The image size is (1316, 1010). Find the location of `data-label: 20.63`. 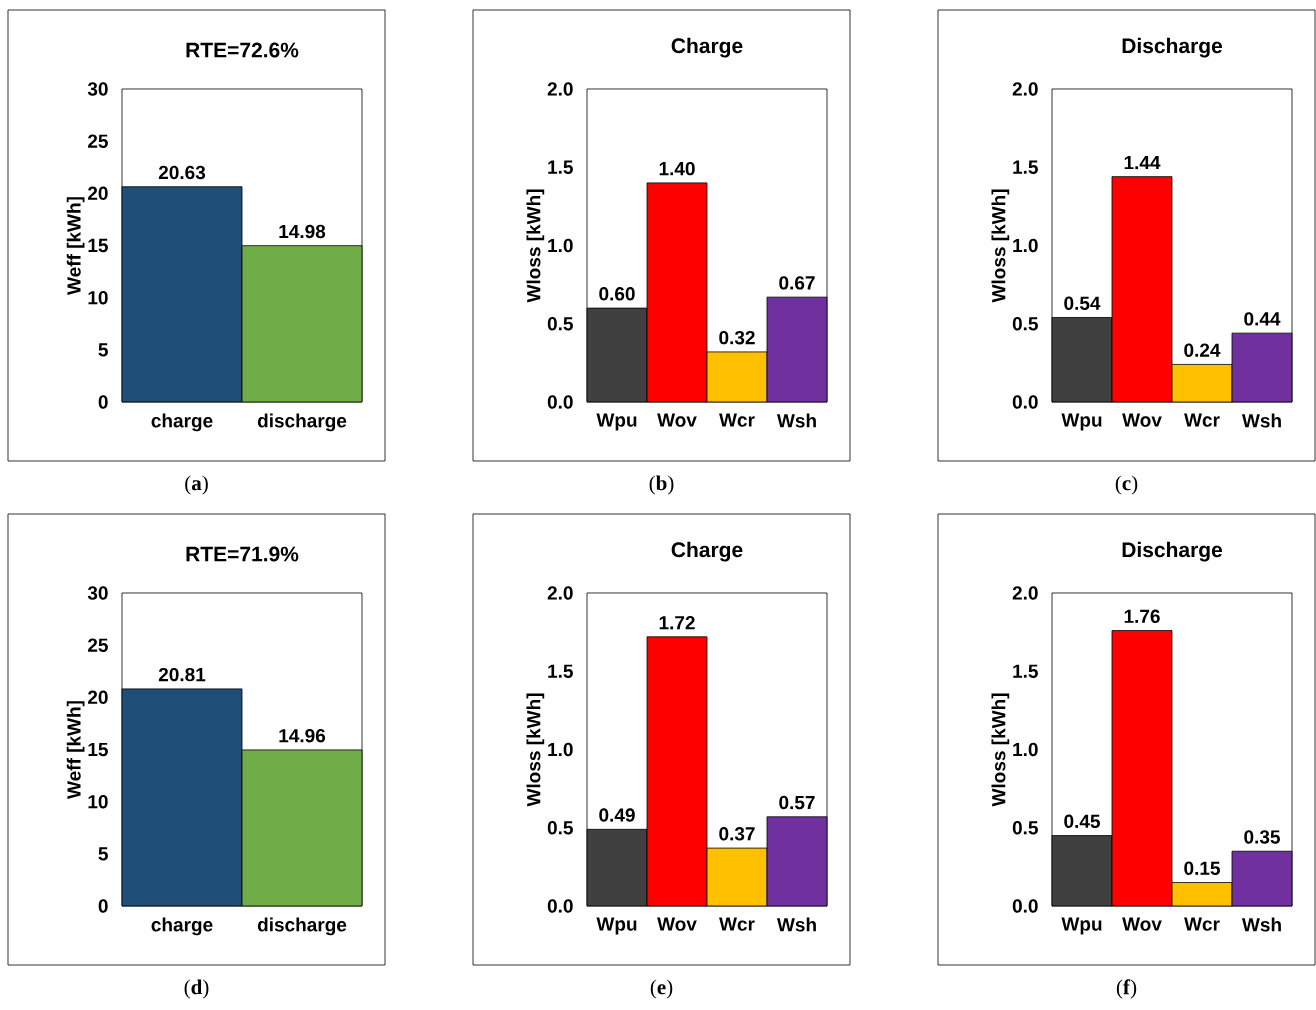

data-label: 20.63 is located at coordinates (182, 172).